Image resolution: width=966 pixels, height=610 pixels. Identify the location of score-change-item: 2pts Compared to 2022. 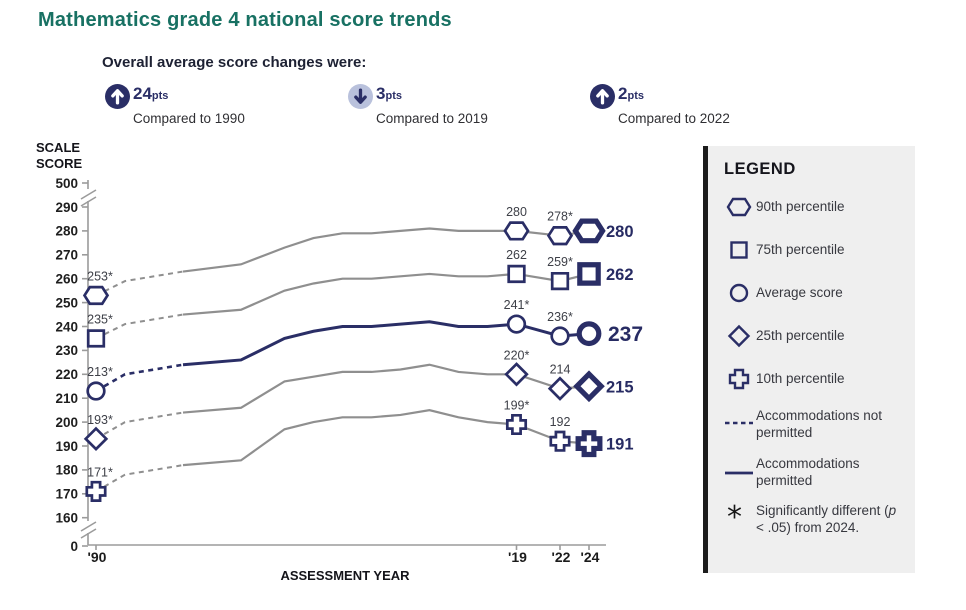
(660, 105).